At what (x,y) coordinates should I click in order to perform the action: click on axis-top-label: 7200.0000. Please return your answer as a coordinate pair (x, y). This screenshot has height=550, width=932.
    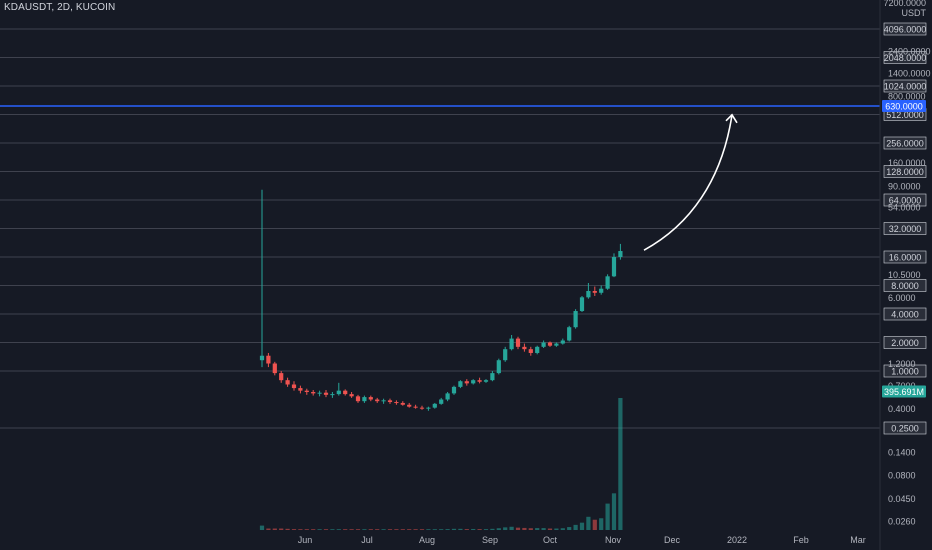
    Looking at the image, I should click on (904, 4).